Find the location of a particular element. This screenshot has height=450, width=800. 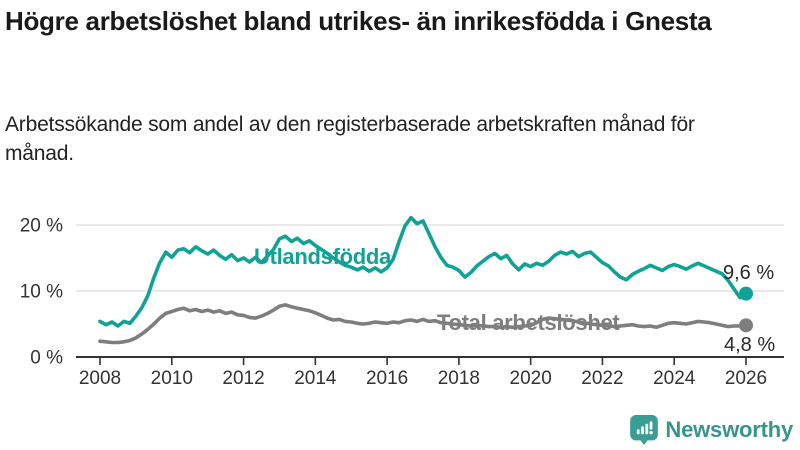

series-label: Utlandsfödda is located at coordinates (323, 256).